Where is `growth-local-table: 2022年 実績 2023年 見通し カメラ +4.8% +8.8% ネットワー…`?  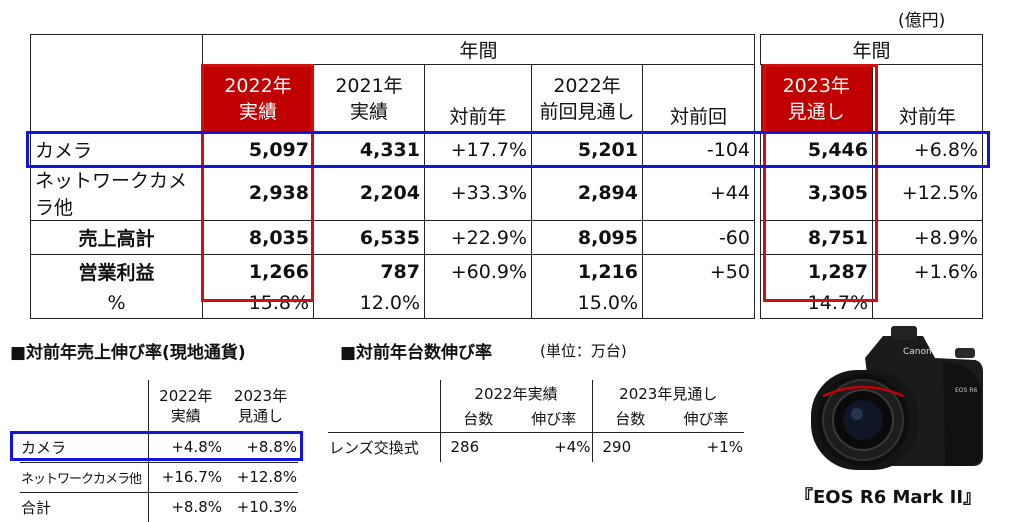
growth-local-table: 2022年 実績 2023年 見通し カメラ +4.8% +8.8% ネットワー… is located at coordinates (159, 451).